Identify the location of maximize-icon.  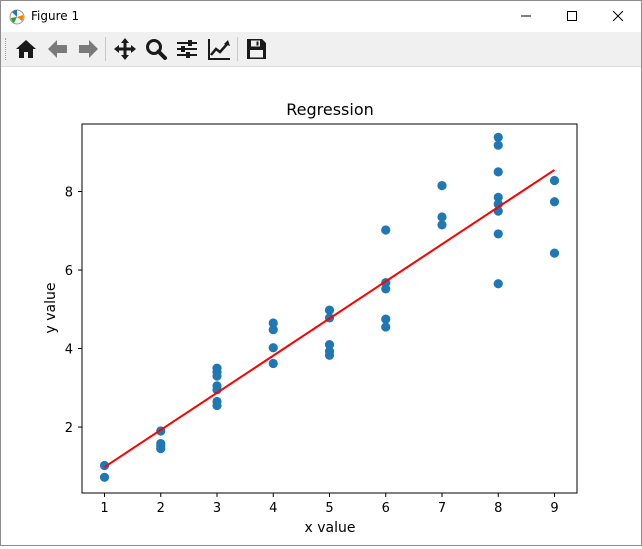
(572, 16).